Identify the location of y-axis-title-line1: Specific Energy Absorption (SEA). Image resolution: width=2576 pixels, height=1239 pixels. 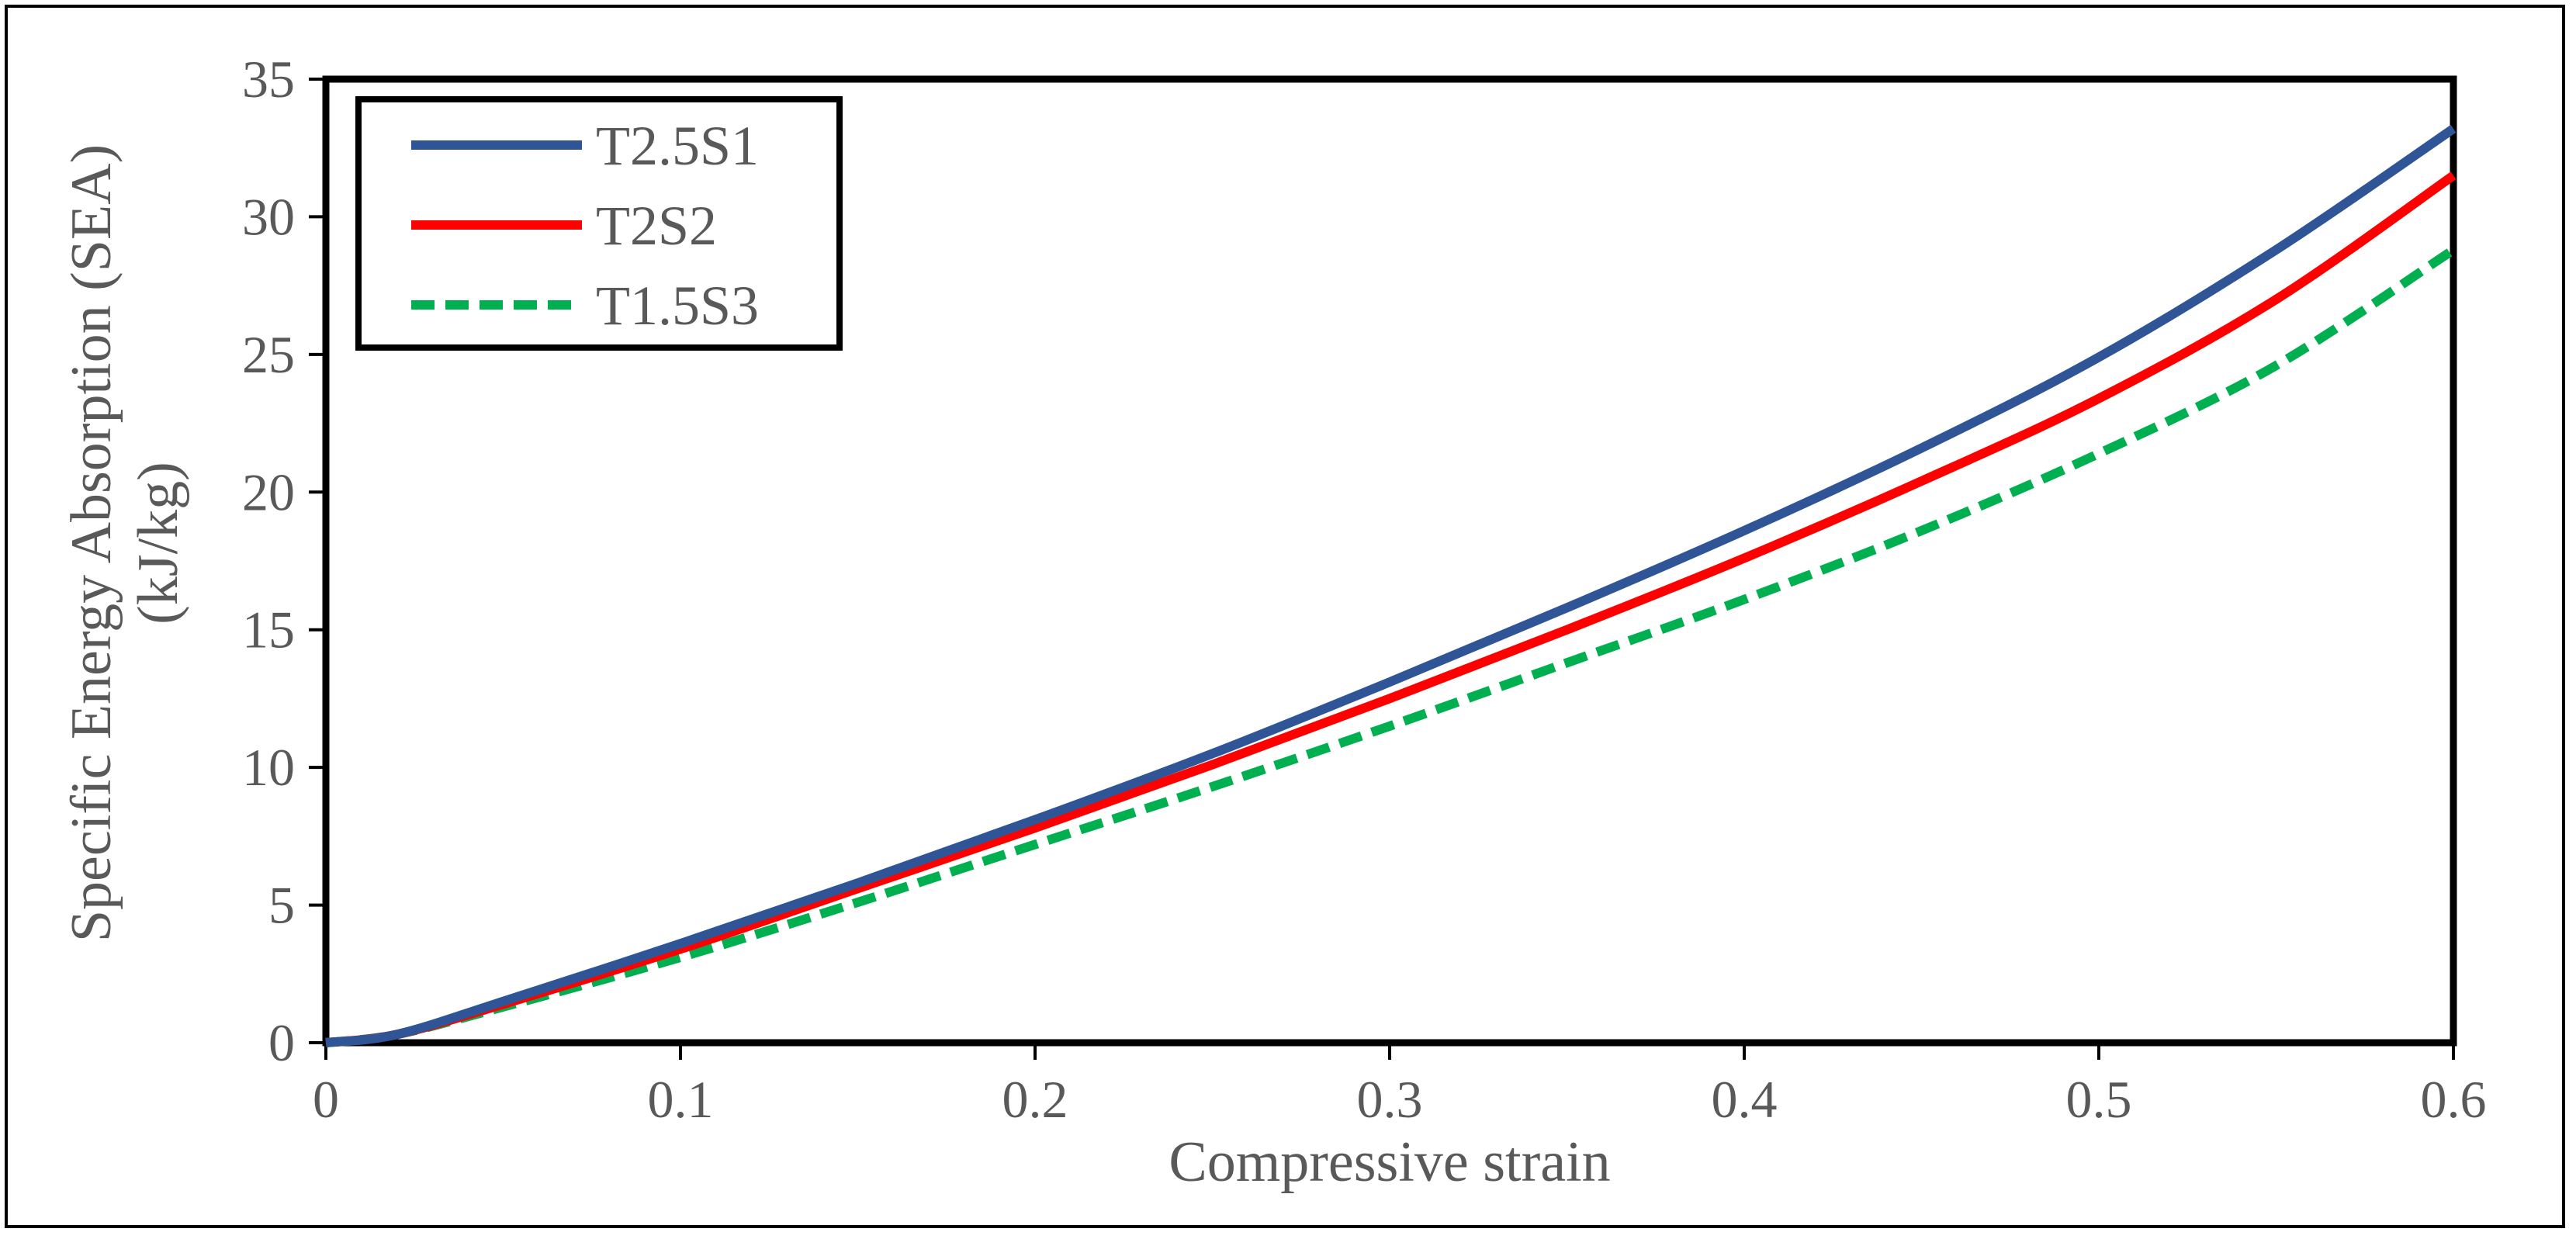
(91, 543).